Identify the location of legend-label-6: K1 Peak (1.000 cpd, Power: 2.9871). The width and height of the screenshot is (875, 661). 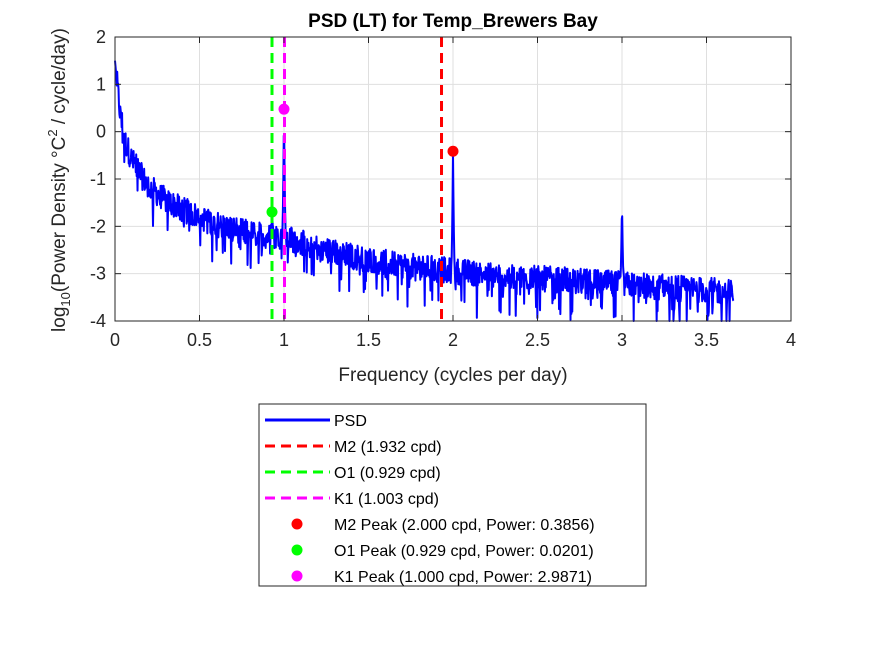
(463, 577).